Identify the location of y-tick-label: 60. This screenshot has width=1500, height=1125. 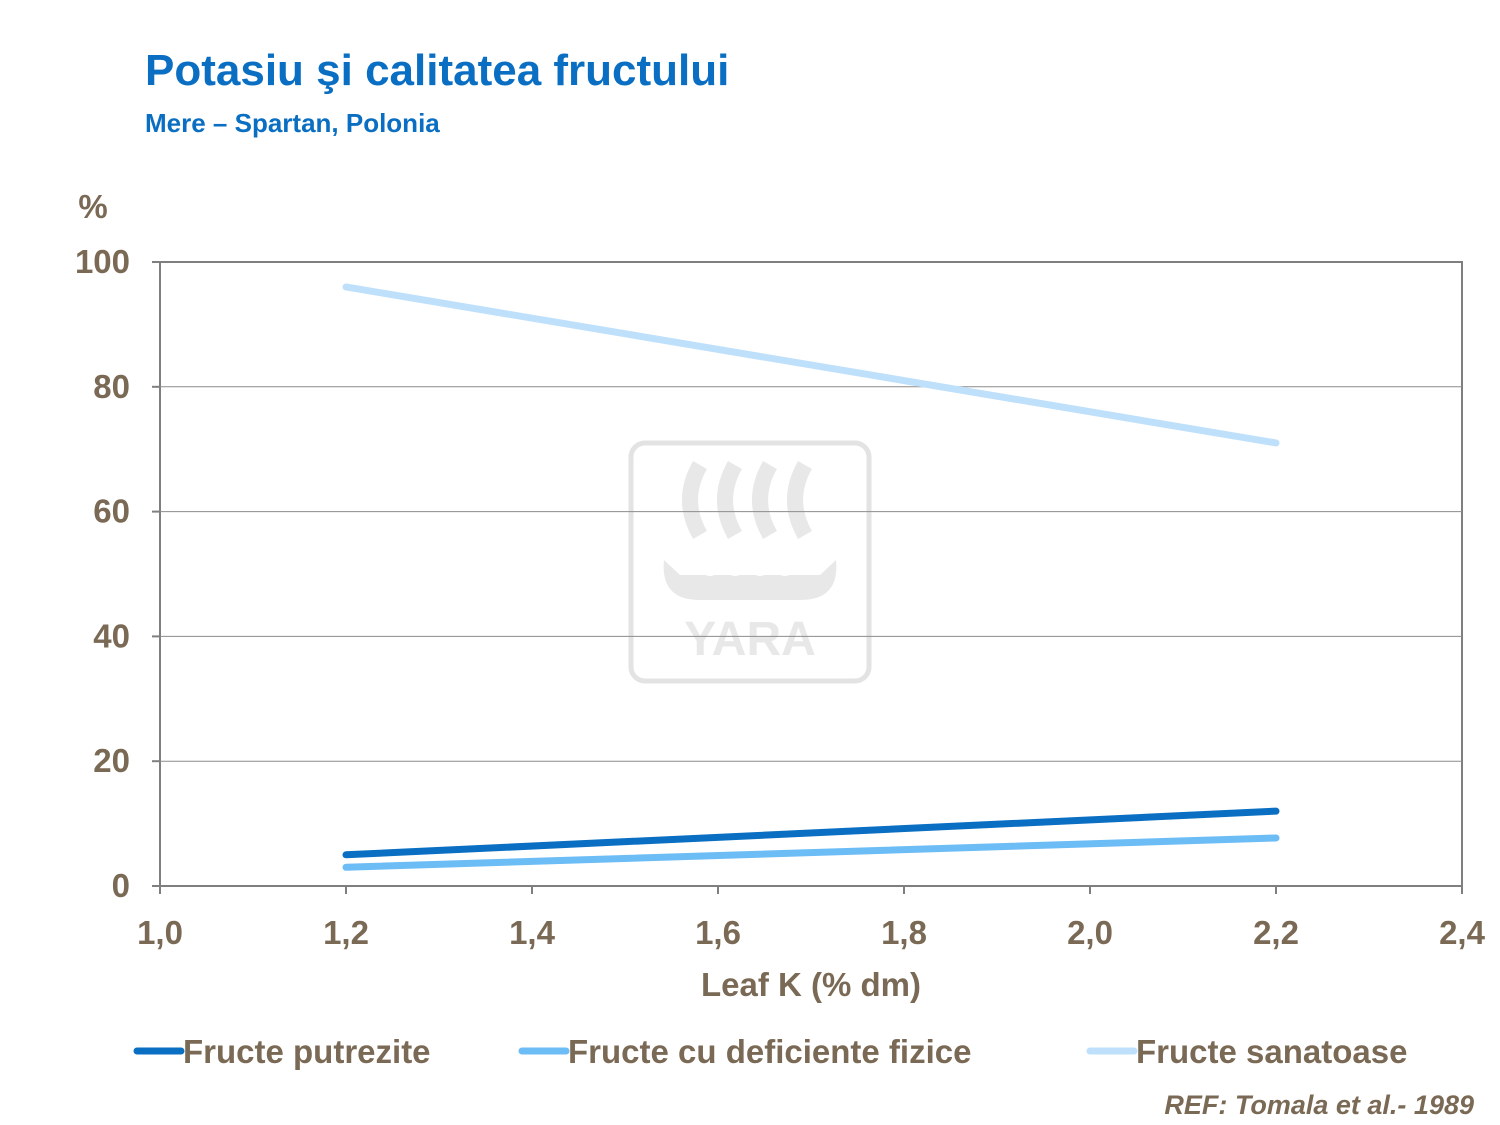
(111, 511).